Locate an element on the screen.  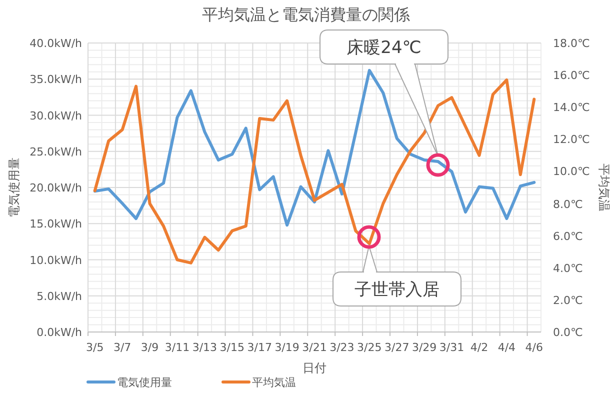
x-tick-label: 3/17 is located at coordinates (259, 347).